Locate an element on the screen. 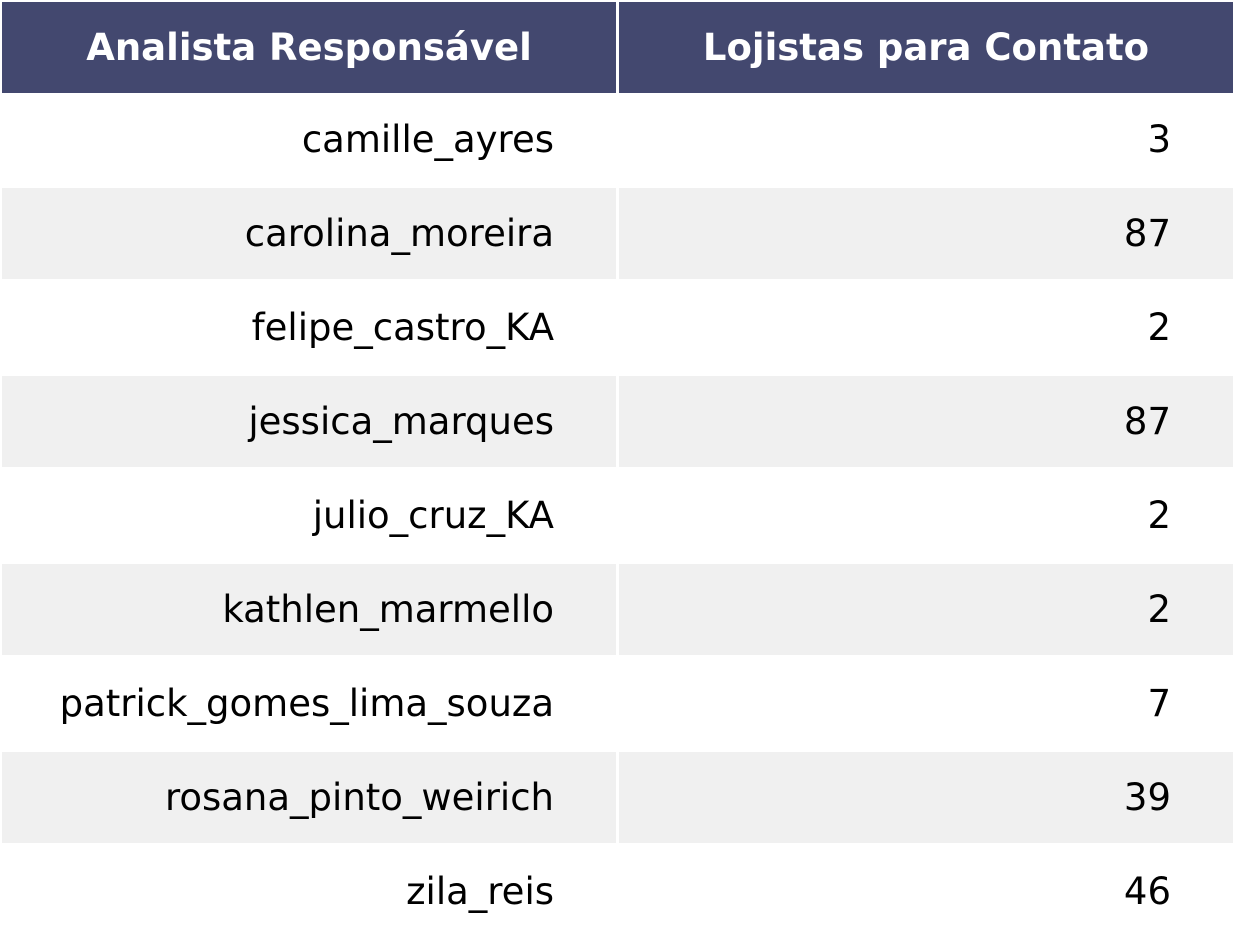 The width and height of the screenshot is (1233, 939). table-cell-analista: julio_cruz_KA is located at coordinates (309, 515).